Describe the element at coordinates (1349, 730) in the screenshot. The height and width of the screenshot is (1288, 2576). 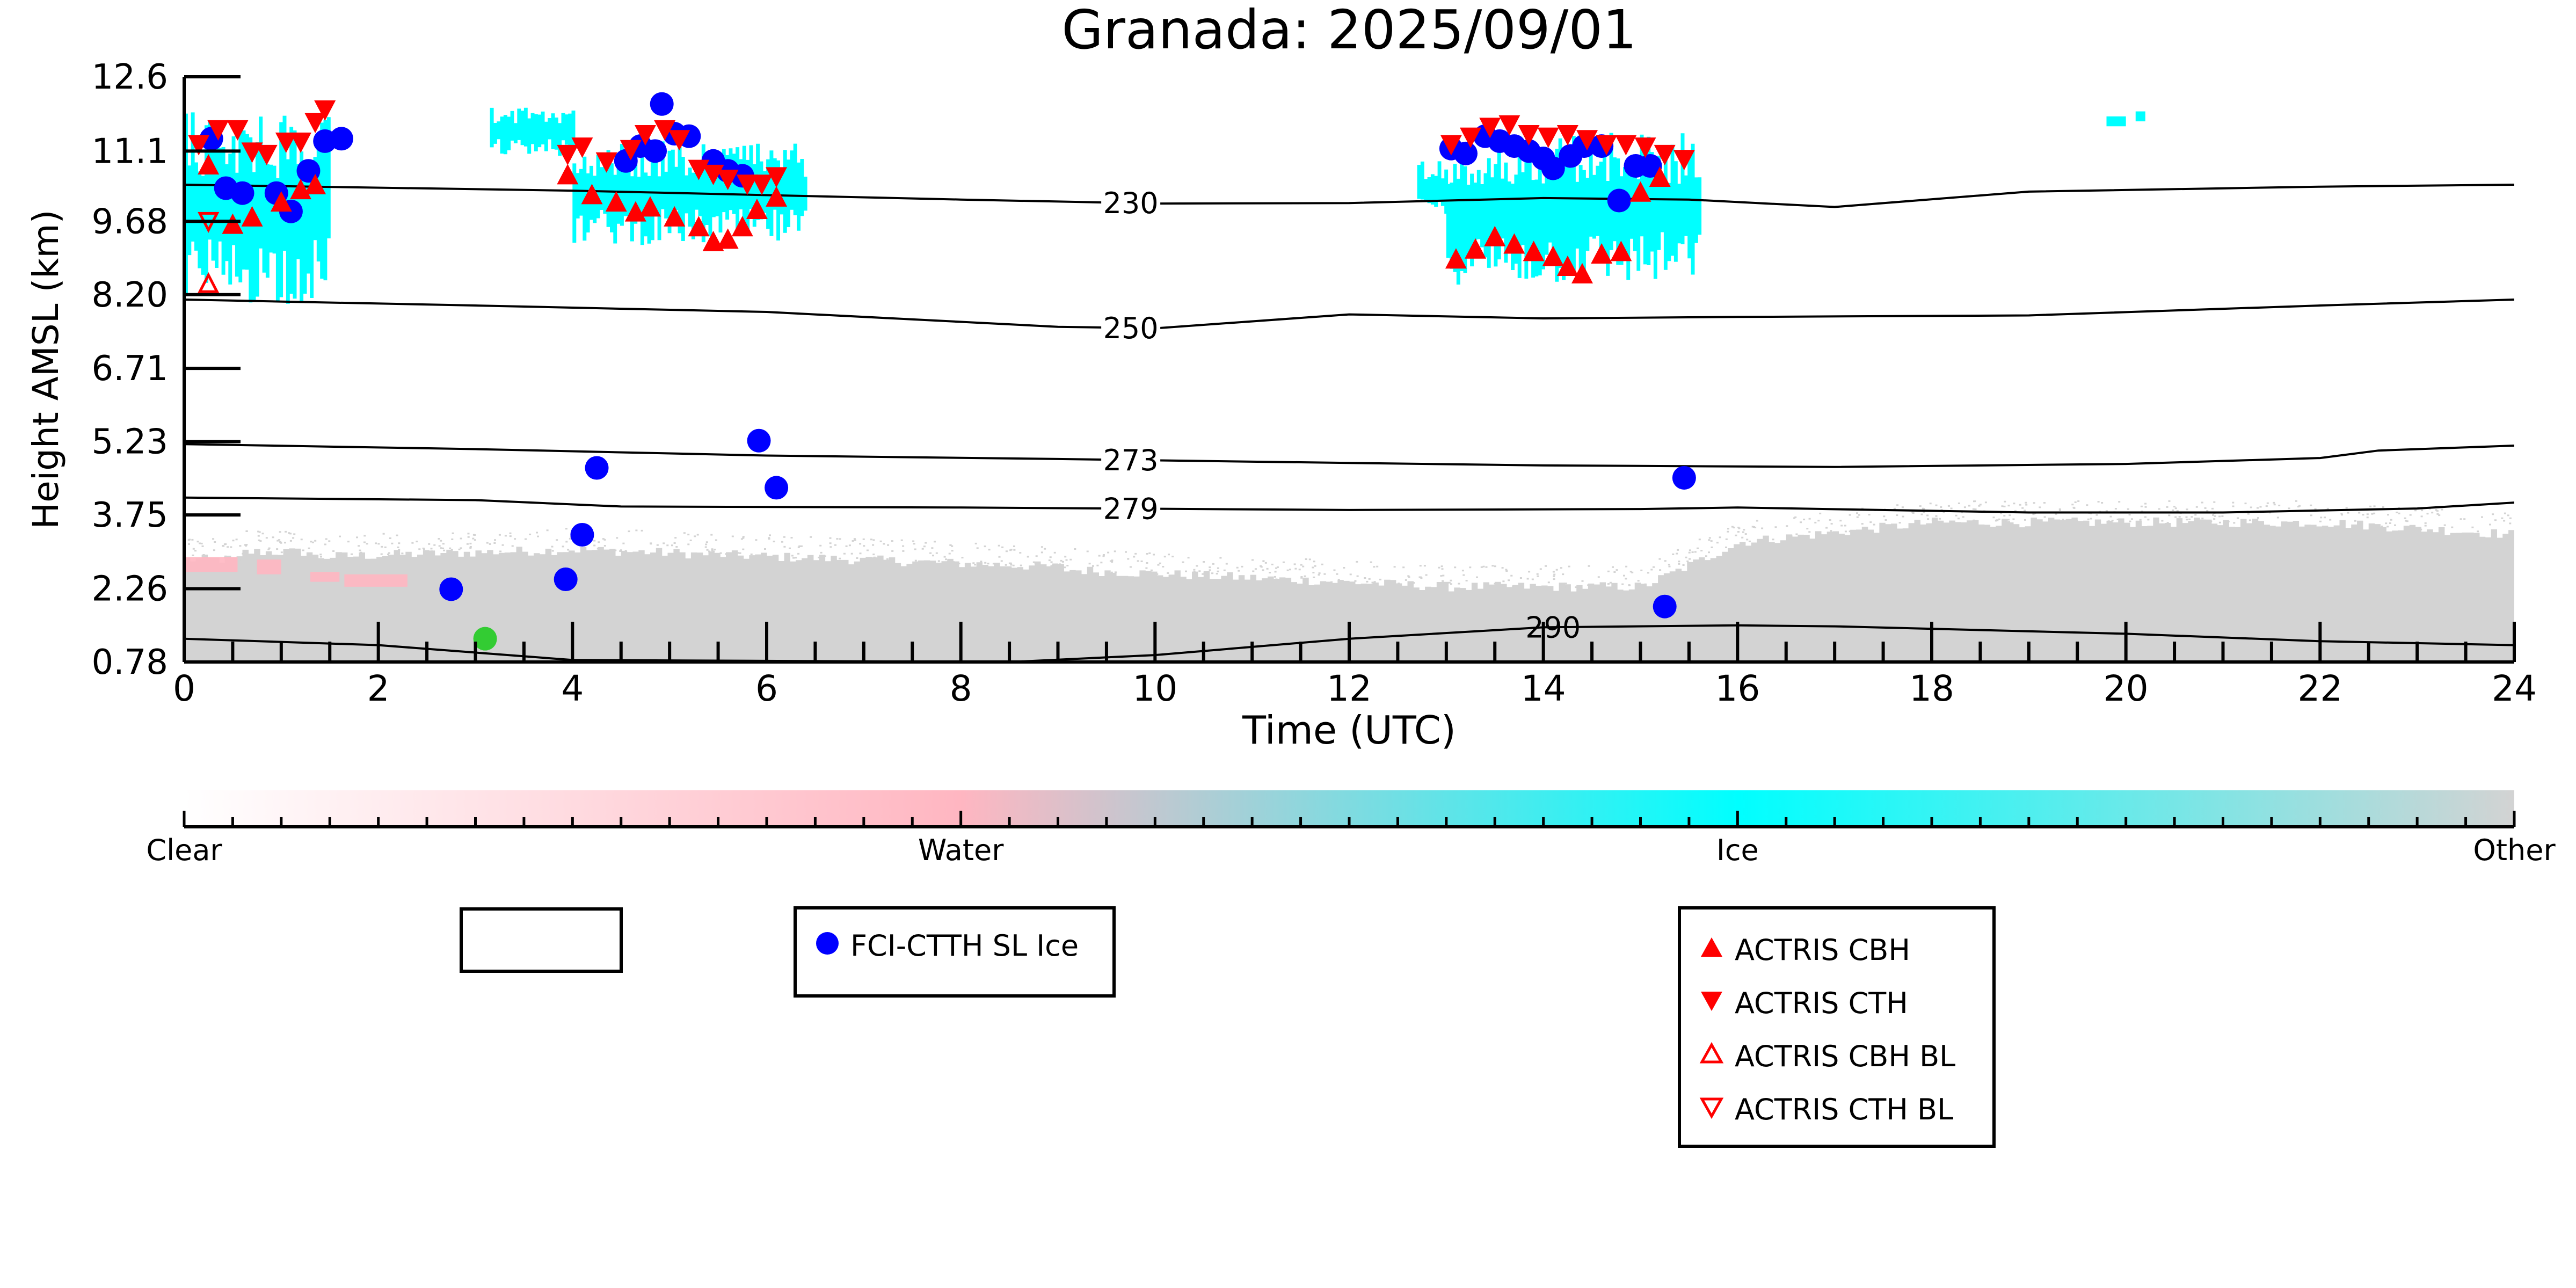
I see `x-axis-label: Time (UTC)` at that location.